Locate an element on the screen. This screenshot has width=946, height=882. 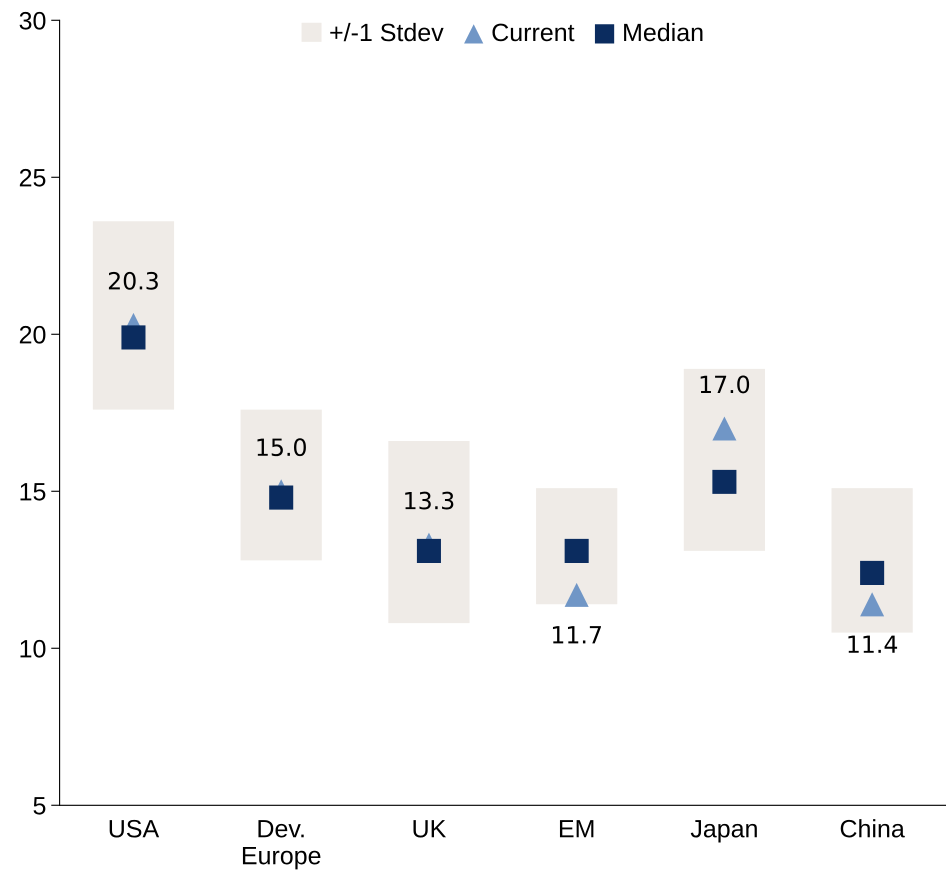
x-tick-label: EM is located at coordinates (577, 829).